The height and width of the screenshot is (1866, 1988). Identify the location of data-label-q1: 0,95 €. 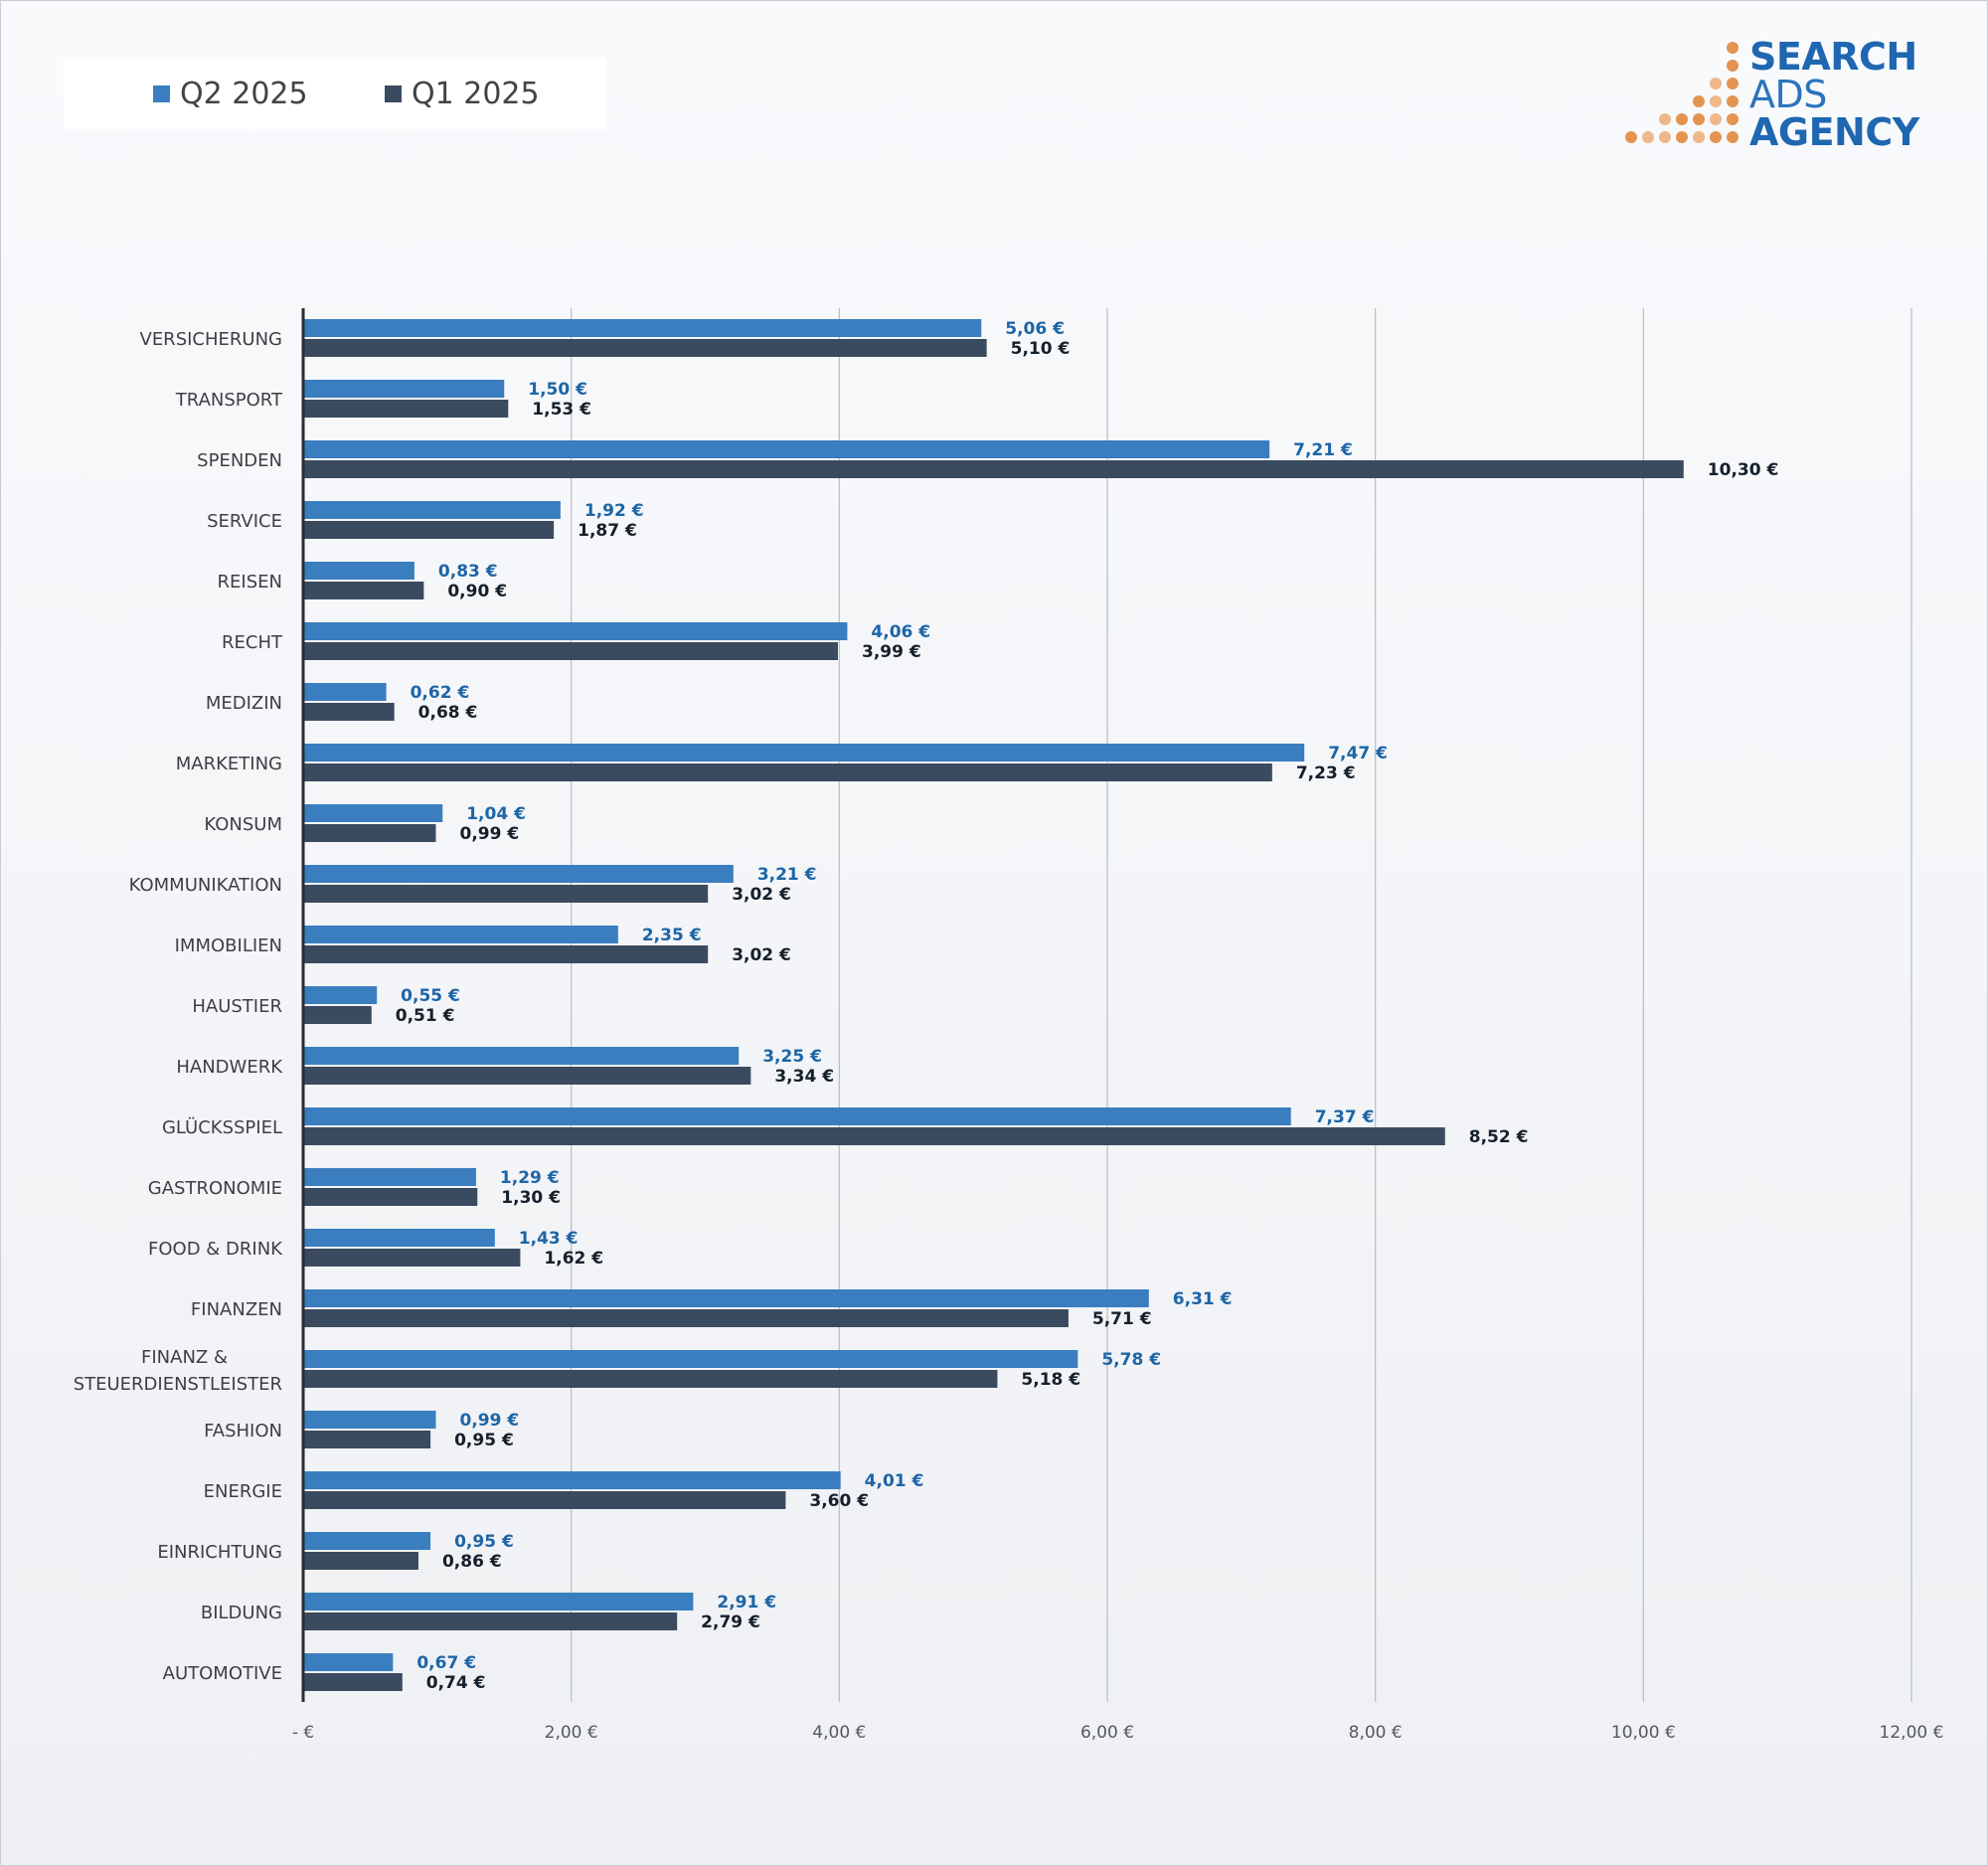
(484, 1440).